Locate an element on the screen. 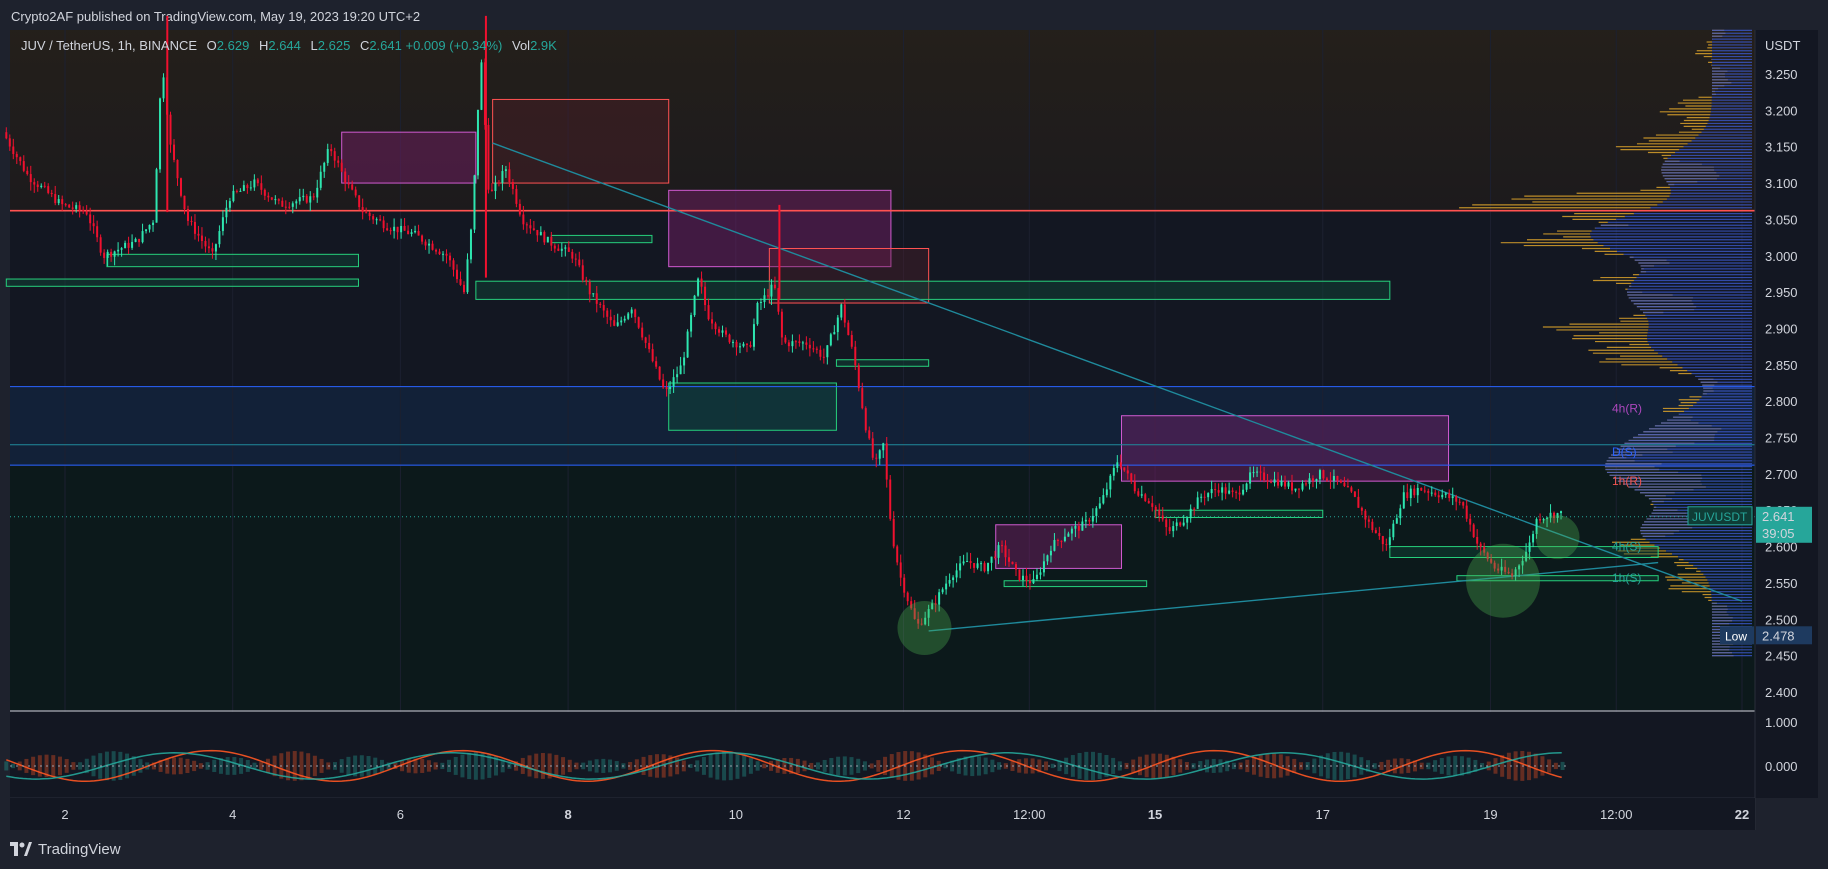  level-label: 1h(S) is located at coordinates (1626, 578).